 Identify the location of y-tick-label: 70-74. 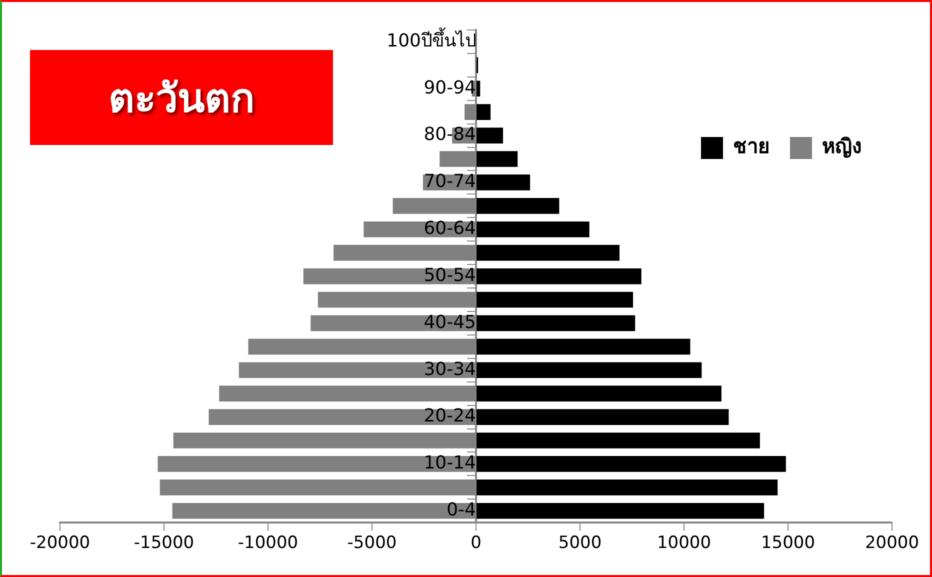
(450, 181).